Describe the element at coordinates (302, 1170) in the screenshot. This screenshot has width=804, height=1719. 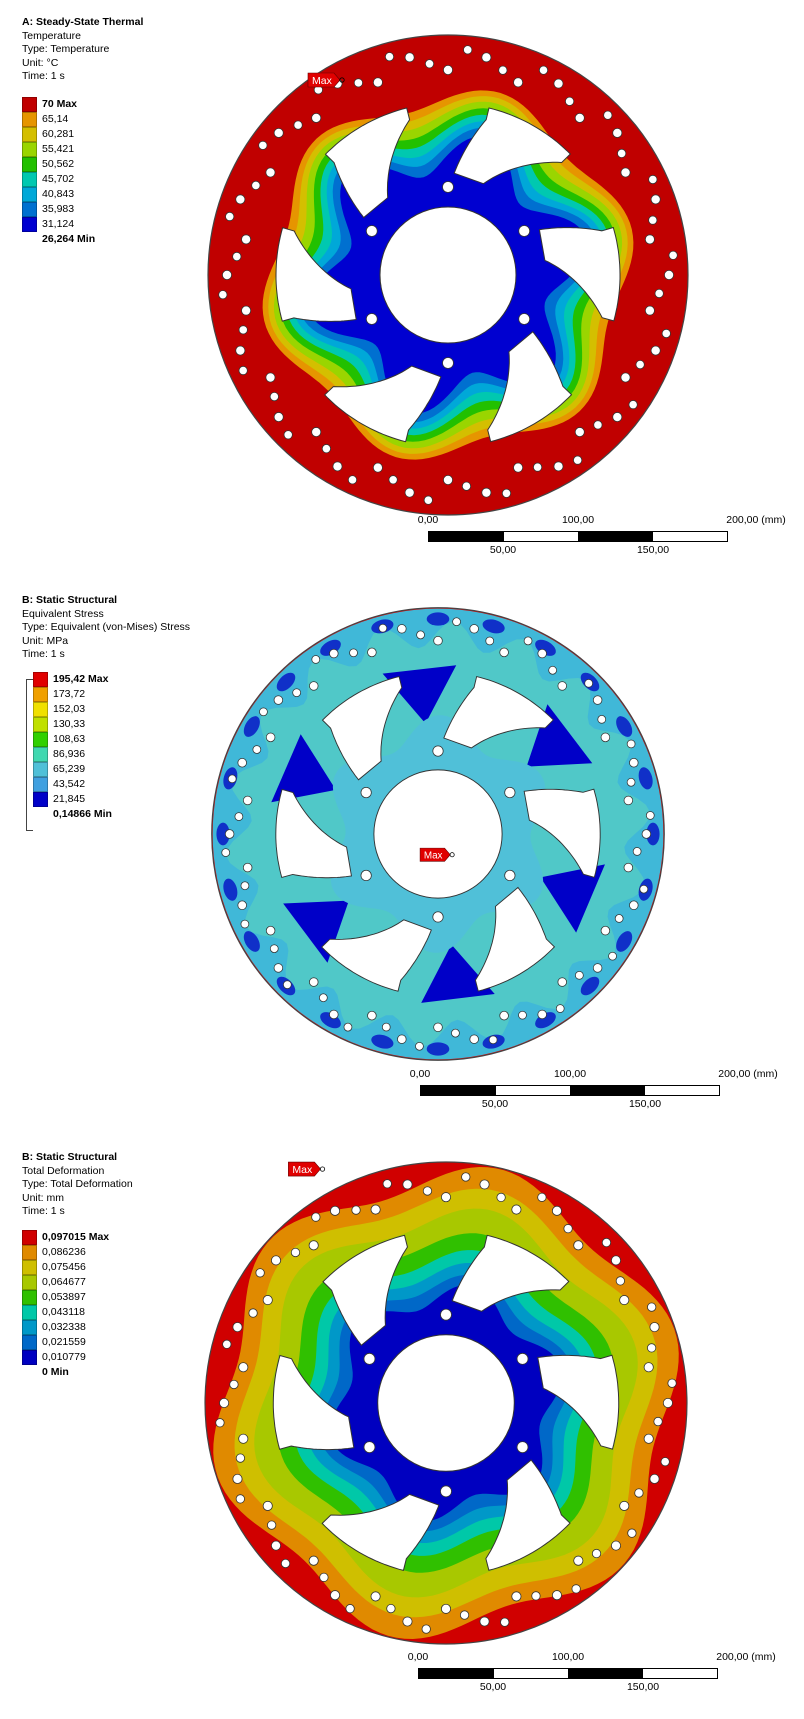
I see `max-marker-label: Max` at that location.